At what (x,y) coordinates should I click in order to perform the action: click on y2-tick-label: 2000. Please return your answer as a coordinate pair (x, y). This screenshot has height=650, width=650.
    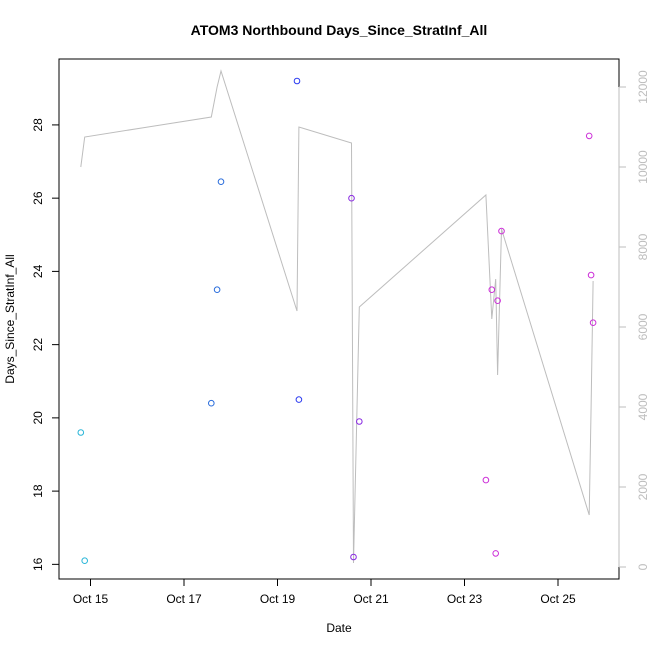
    Looking at the image, I should click on (643, 486).